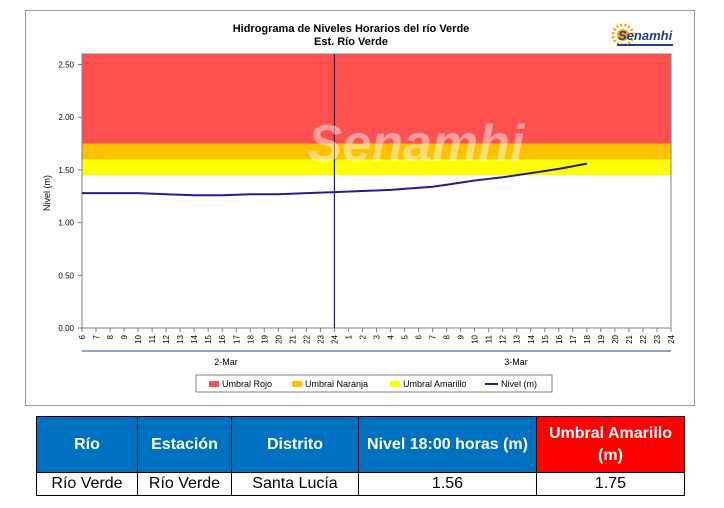  What do you see at coordinates (297, 384) in the screenshot?
I see `legend-swatch-naranja` at bounding box center [297, 384].